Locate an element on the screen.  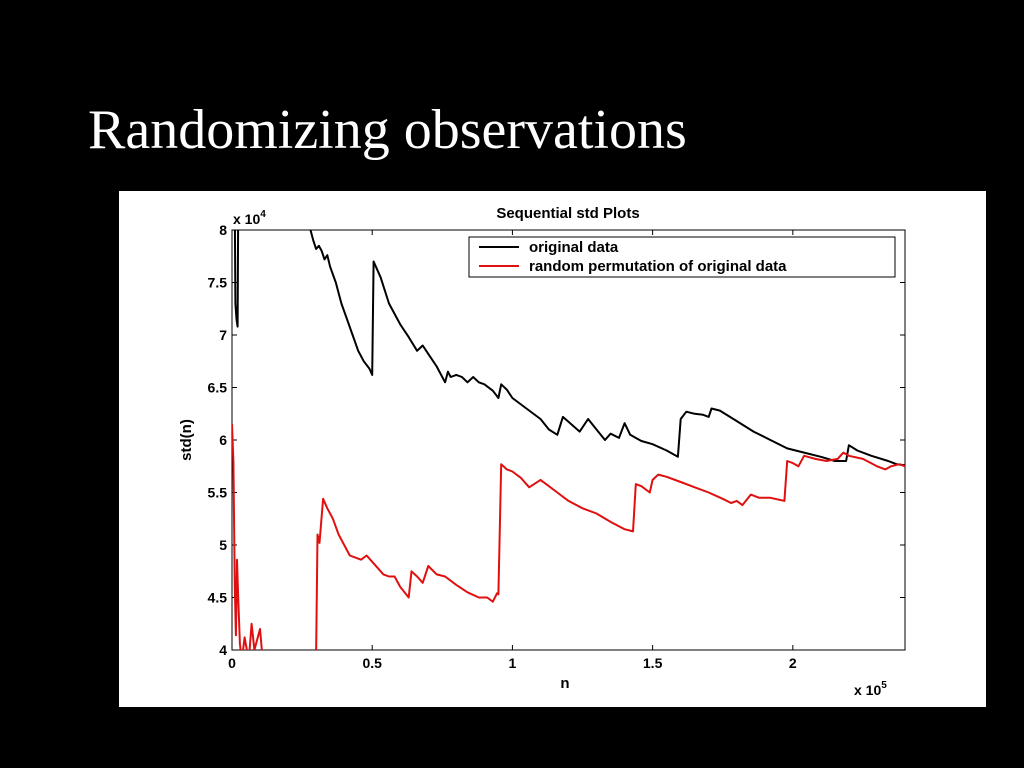
x-multiplier-label: x 105 is located at coordinates (870, 689).